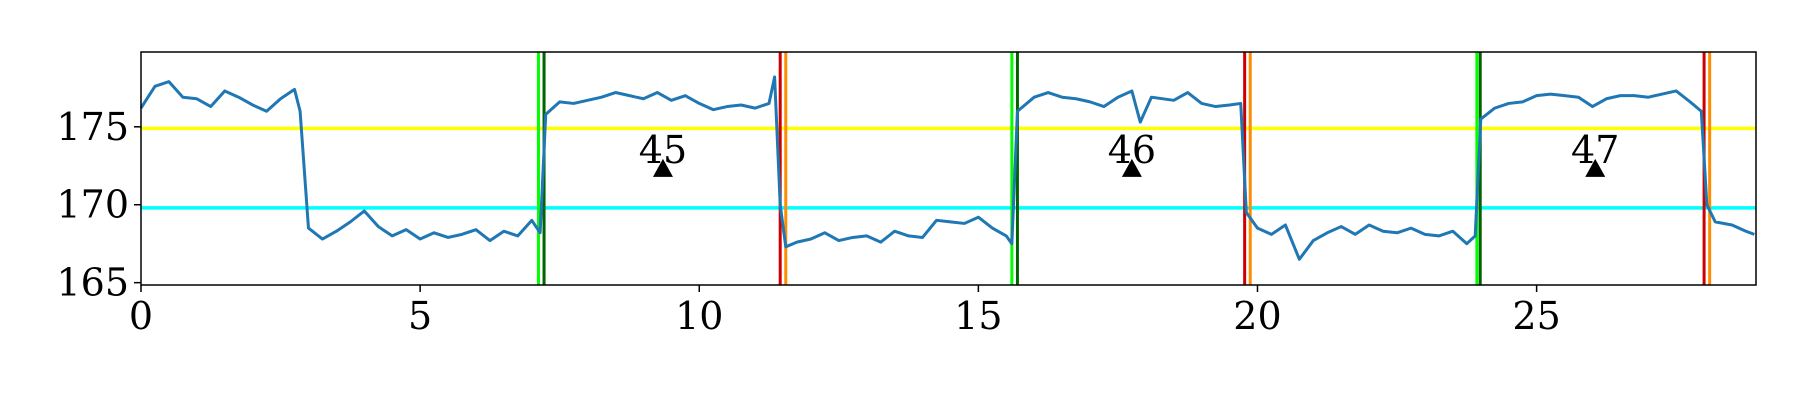 Image resolution: width=1800 pixels, height=400 pixels. What do you see at coordinates (92, 283) in the screenshot?
I see `y-tick-label: 165` at bounding box center [92, 283].